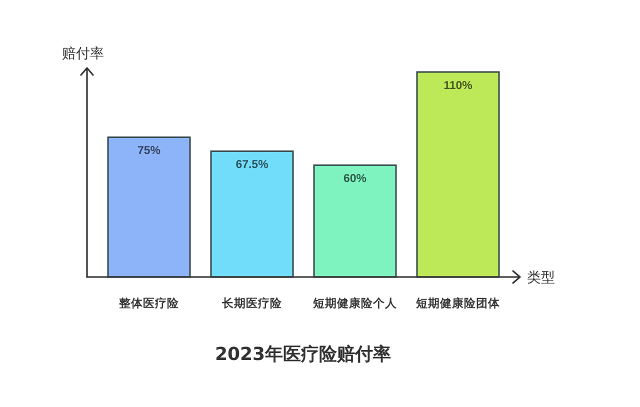 The width and height of the screenshot is (640, 407). Describe the element at coordinates (355, 179) in the screenshot. I see `data-label: 60%` at that location.